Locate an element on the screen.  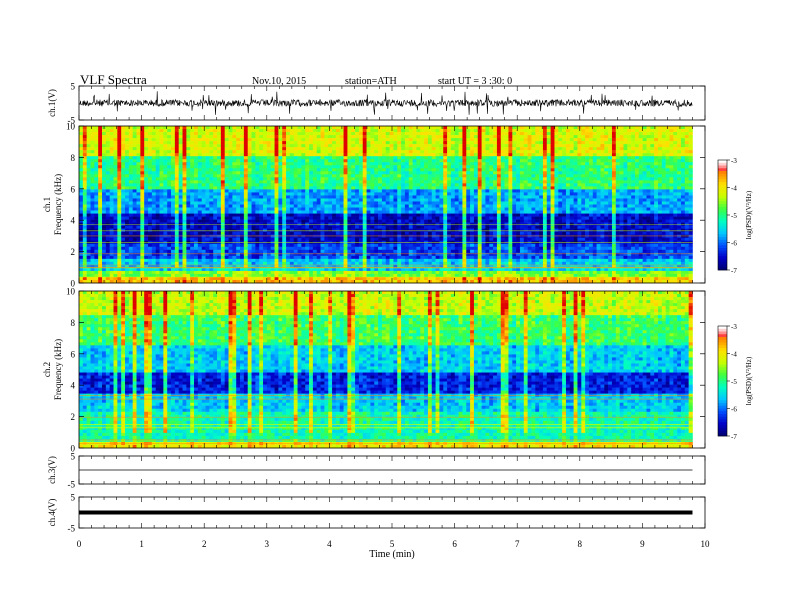
ch4-waveform-panel: 5 -5 ch.4(V) is located at coordinates (376, 513).